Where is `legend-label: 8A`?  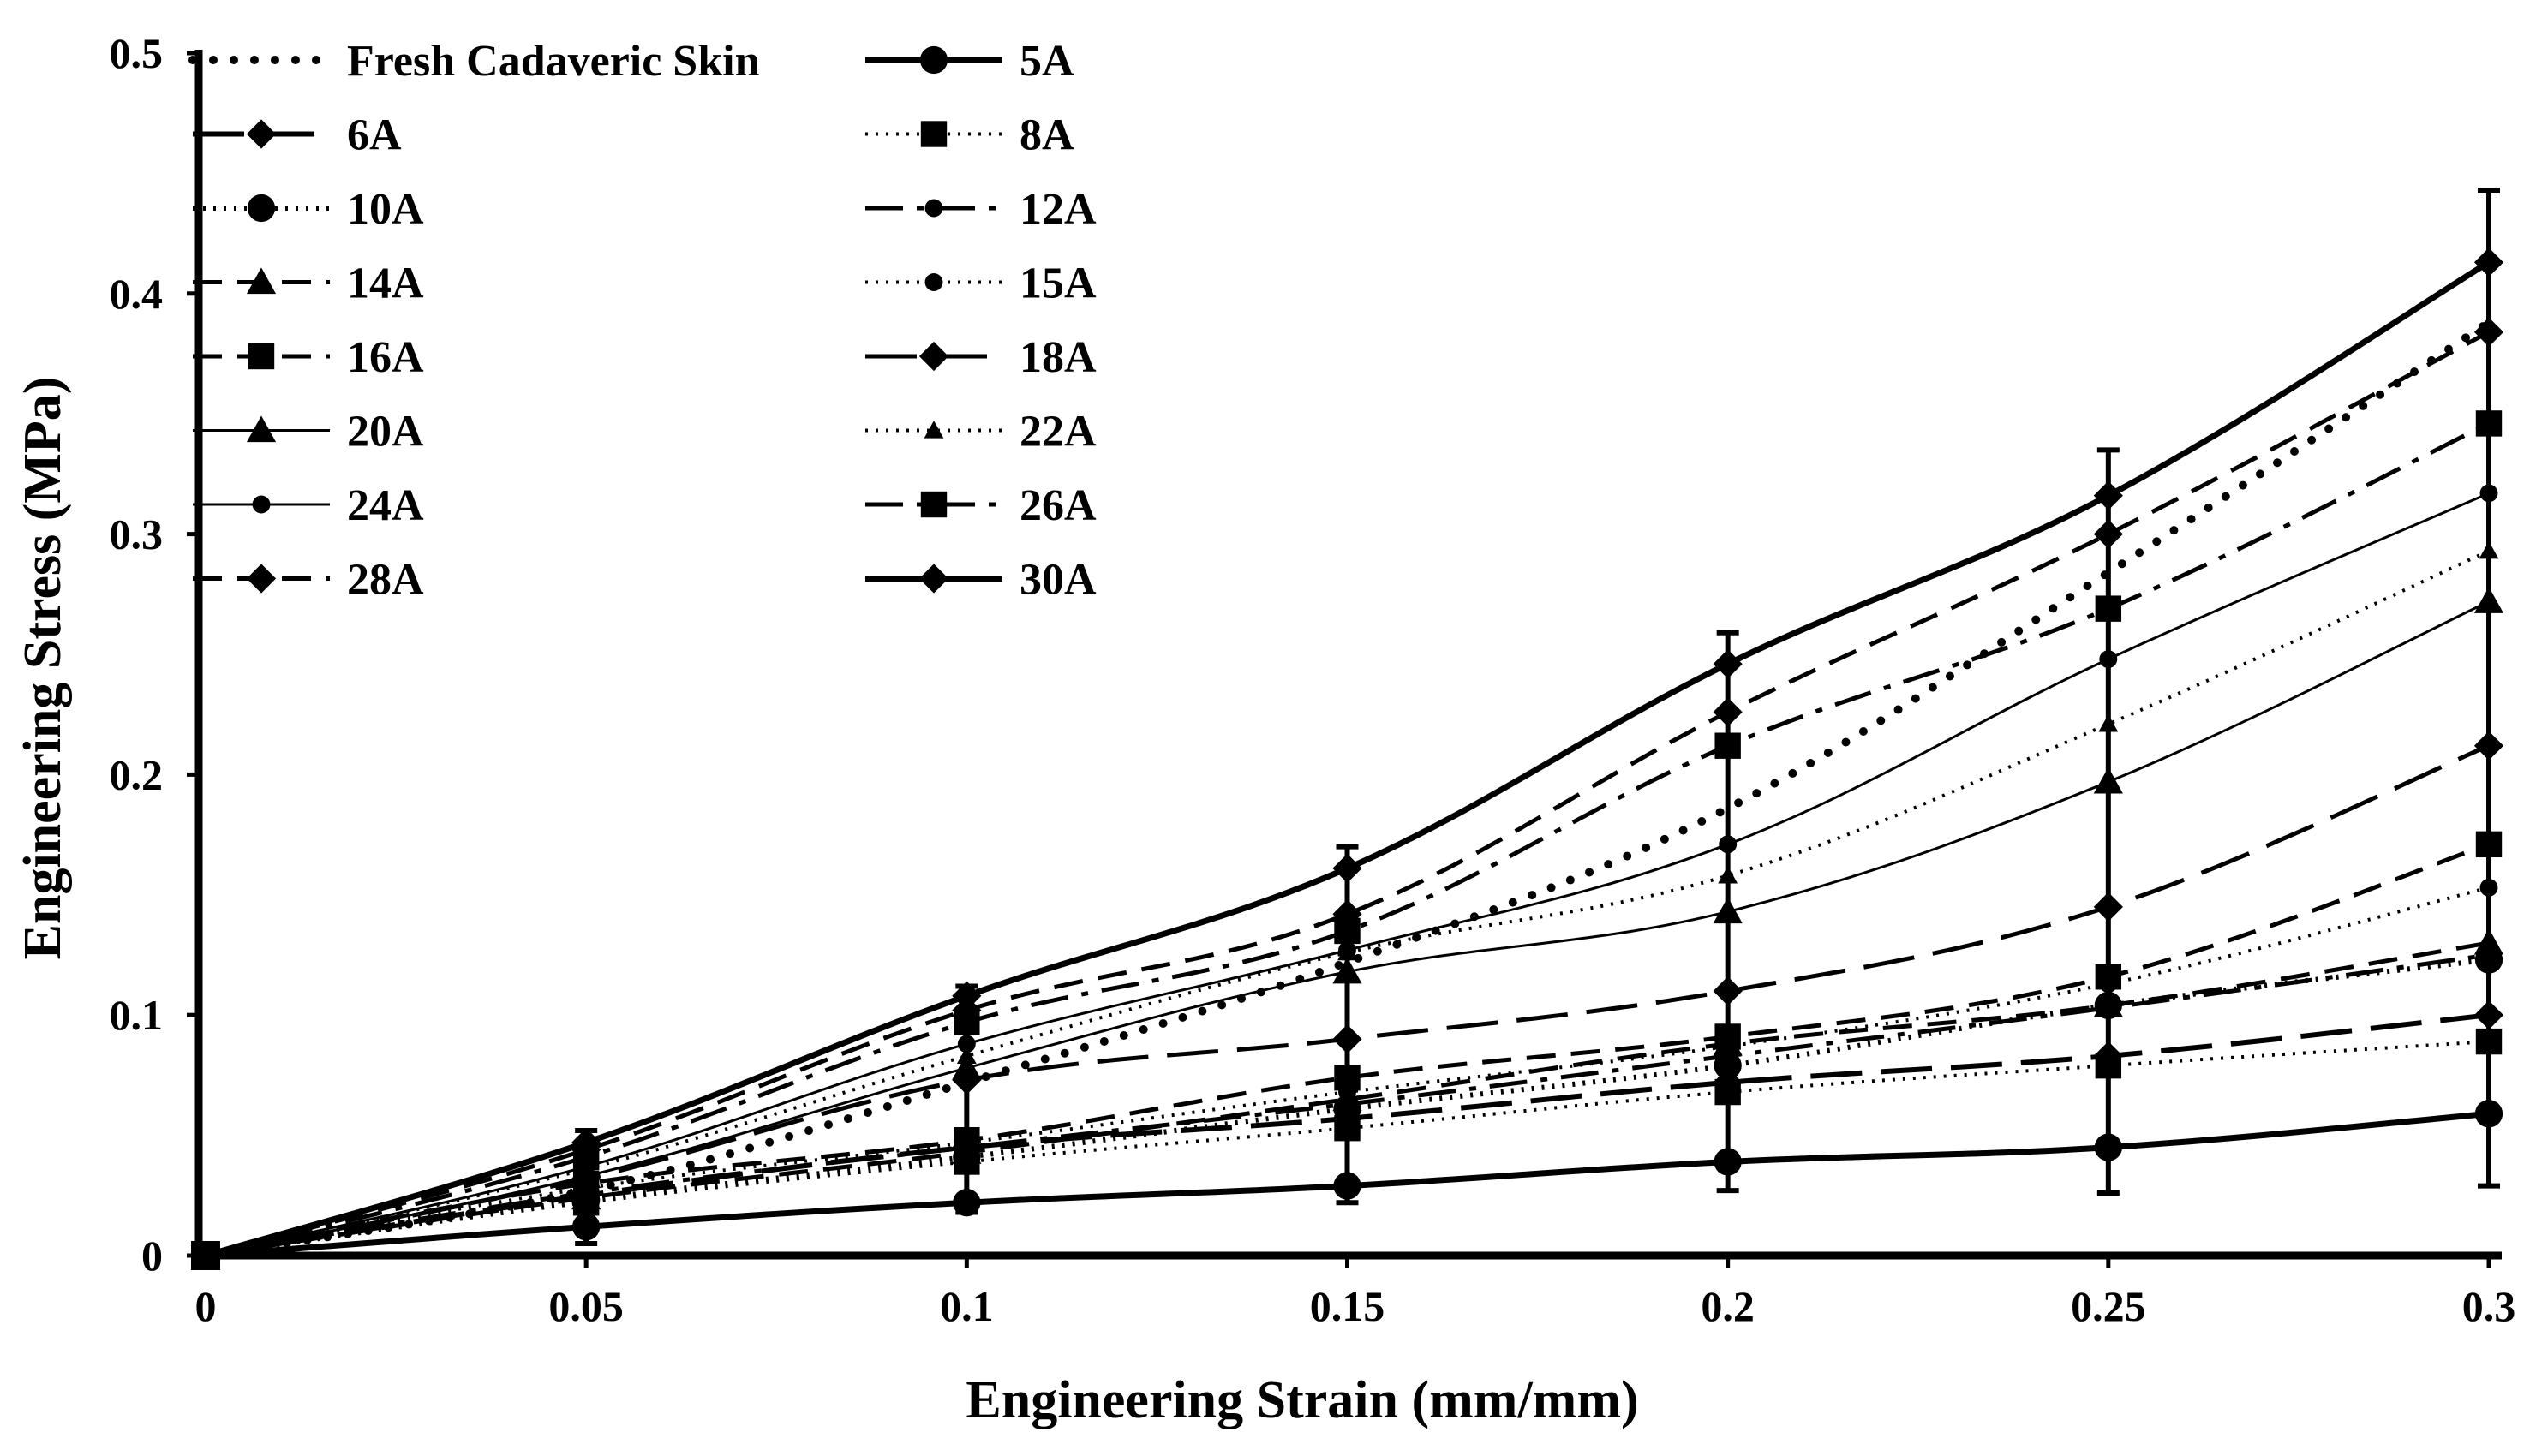 legend-label: 8A is located at coordinates (1047, 136).